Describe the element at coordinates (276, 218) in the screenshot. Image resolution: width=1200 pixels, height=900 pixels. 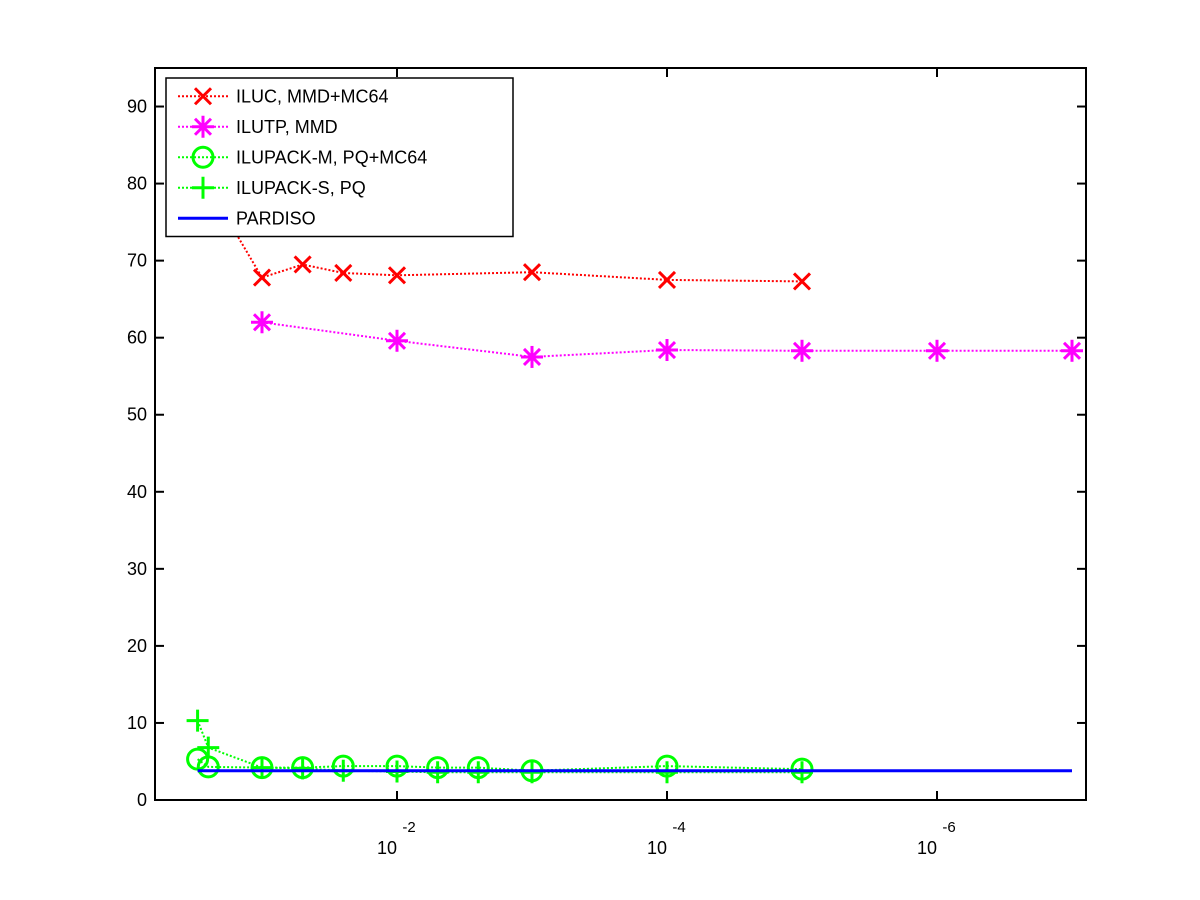
I see `legend-label: PARDISO` at that location.